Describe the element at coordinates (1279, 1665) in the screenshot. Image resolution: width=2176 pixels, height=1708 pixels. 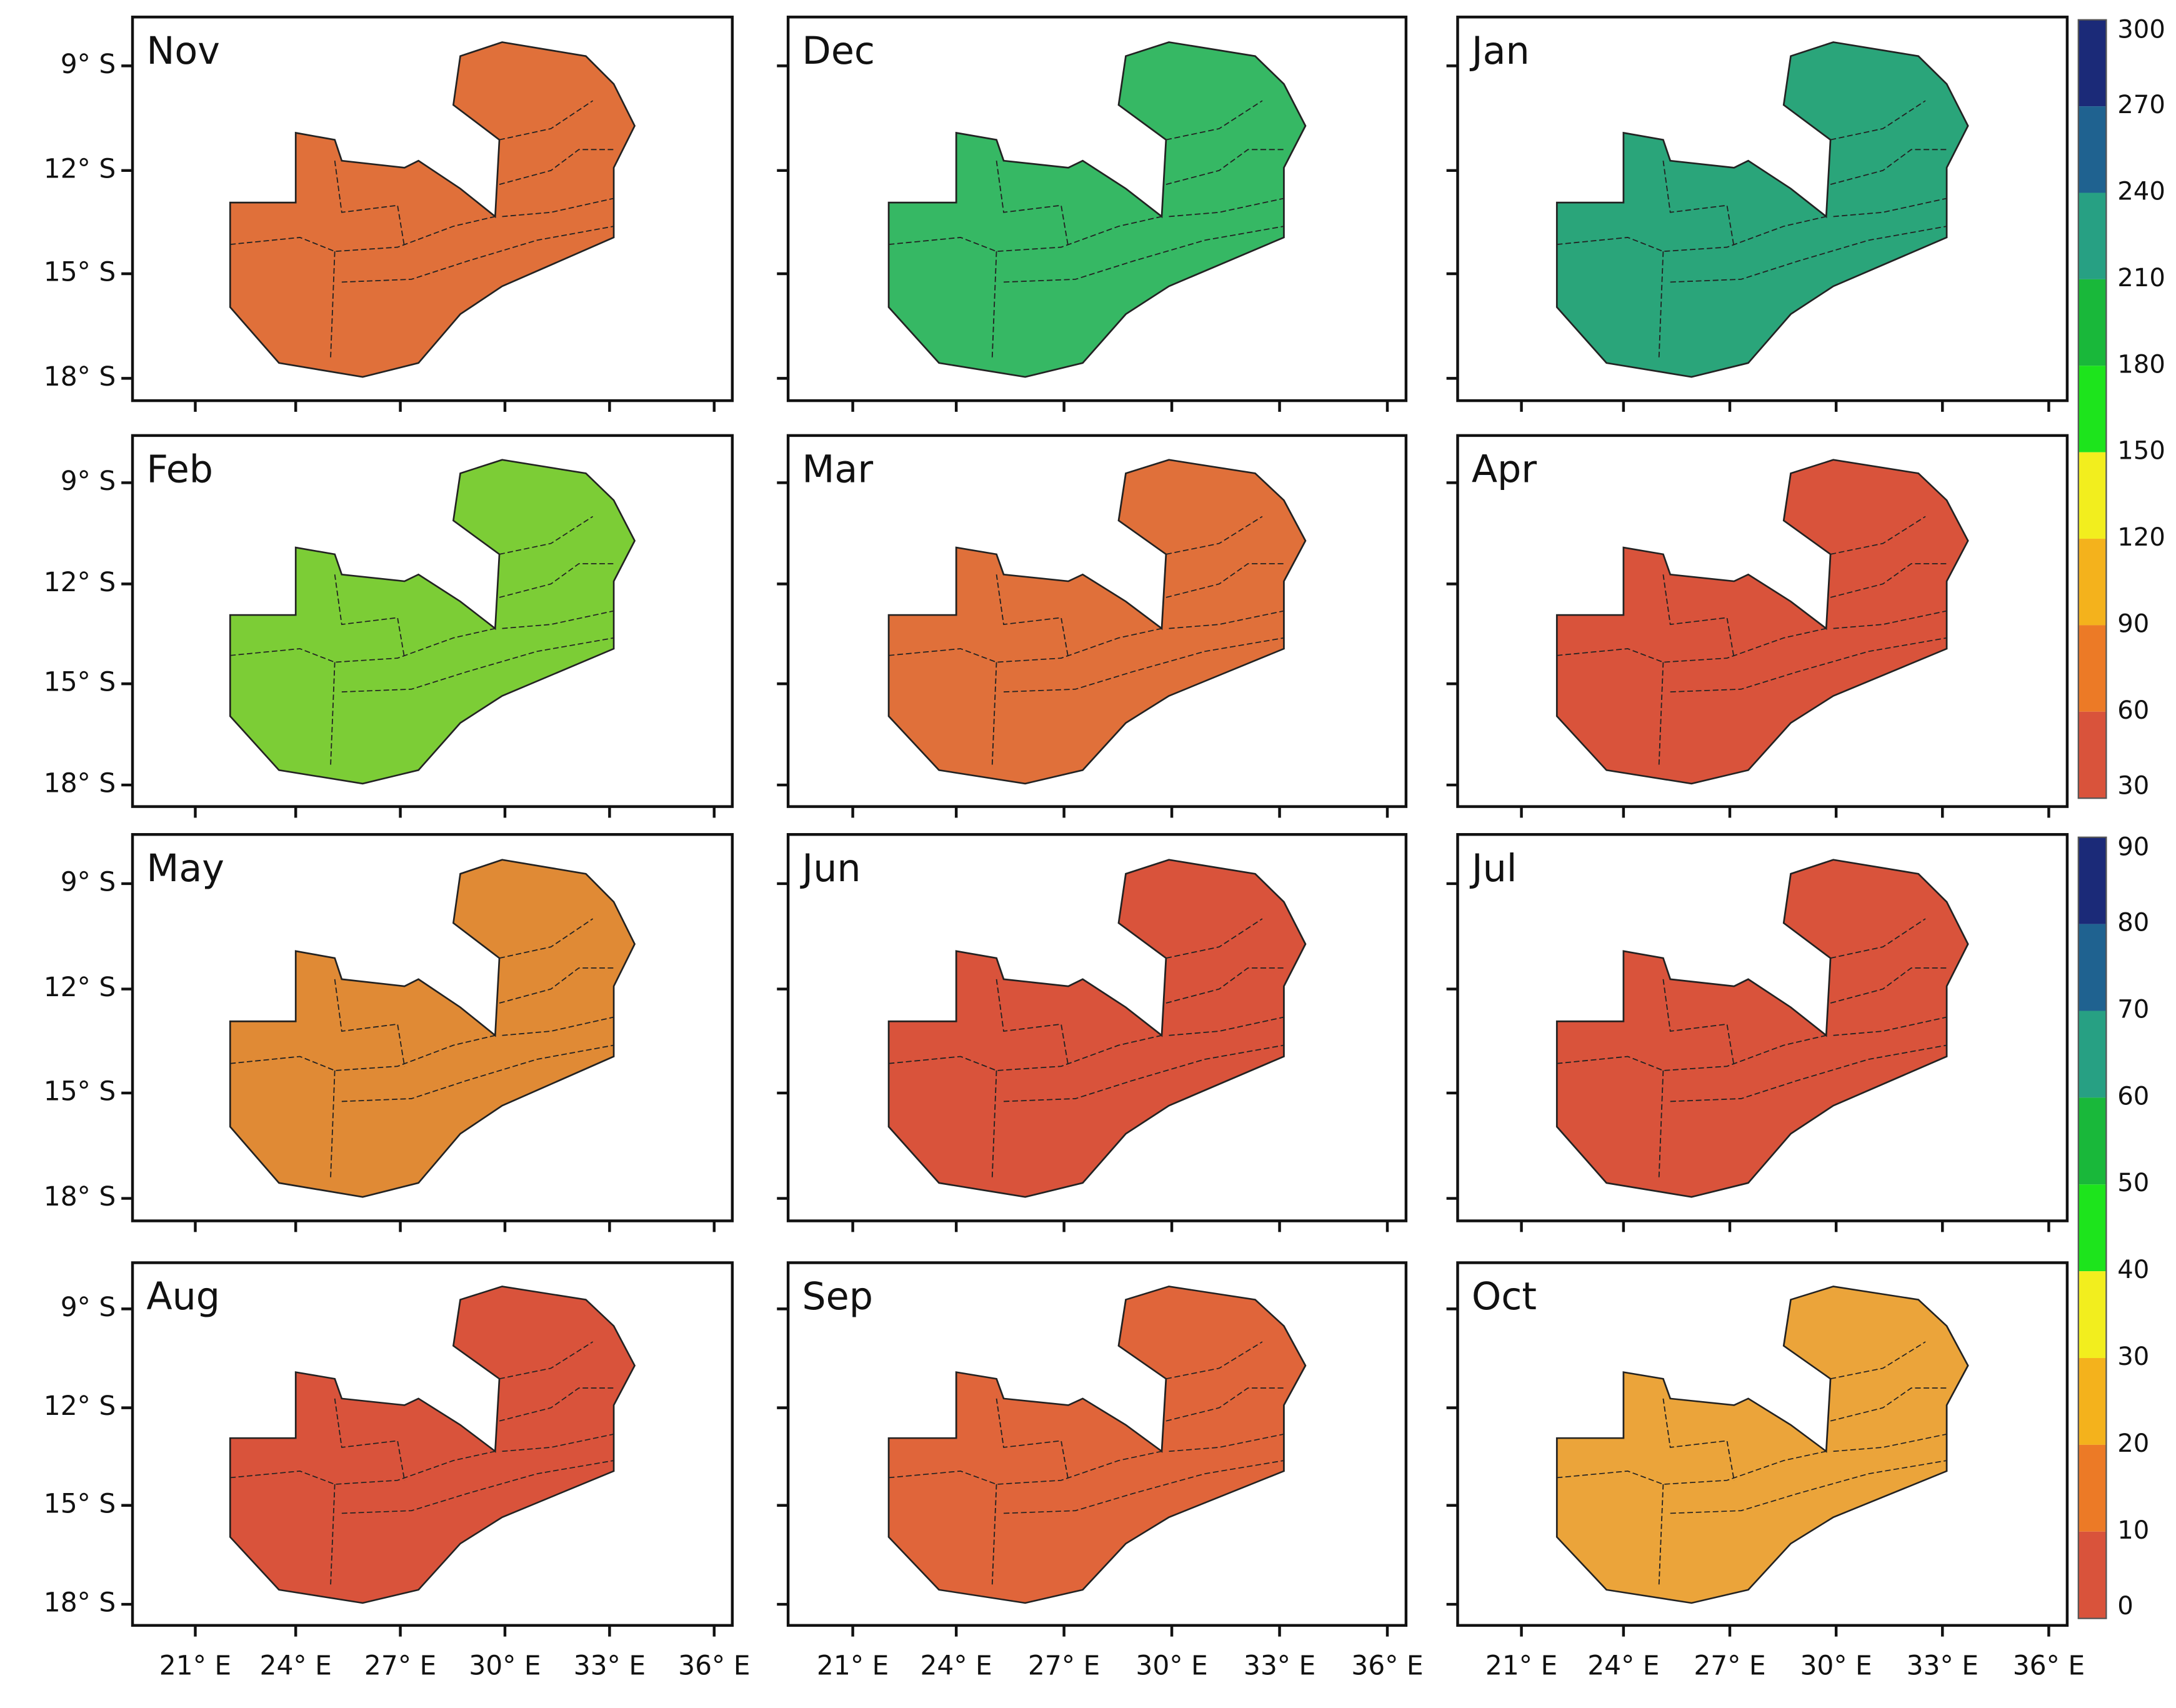
I see `x-tick-label: 33° E` at that location.